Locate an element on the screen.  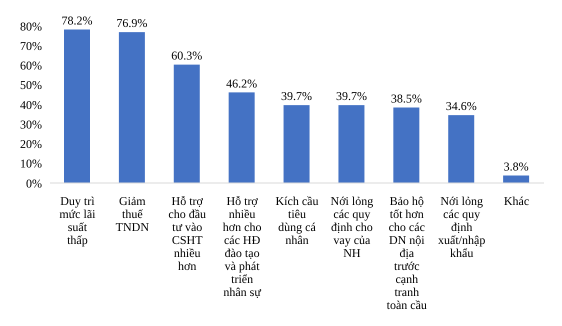
y-tick-label: 40% is located at coordinates (31, 105).